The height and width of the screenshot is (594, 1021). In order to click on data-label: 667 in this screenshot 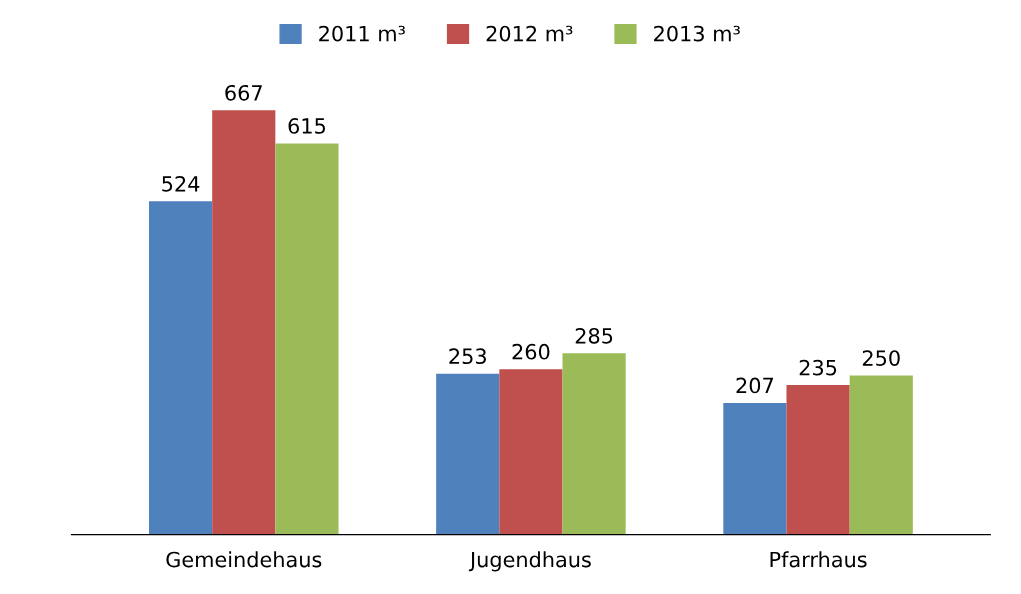, I will do `click(243, 92)`.